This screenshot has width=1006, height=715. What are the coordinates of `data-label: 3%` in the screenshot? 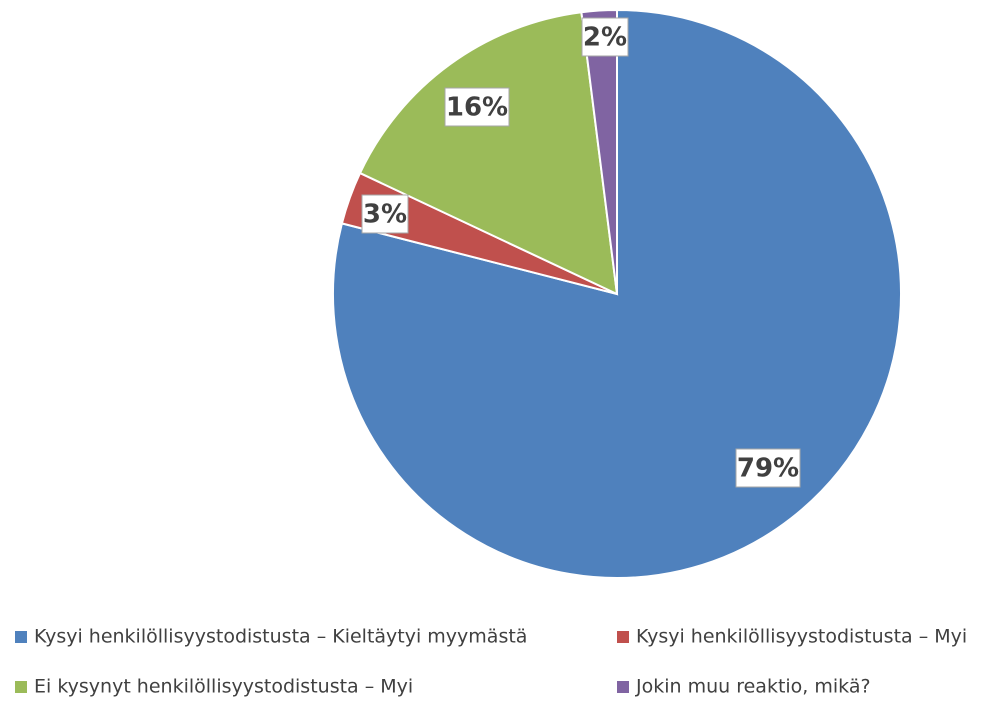 It's located at (385, 215).